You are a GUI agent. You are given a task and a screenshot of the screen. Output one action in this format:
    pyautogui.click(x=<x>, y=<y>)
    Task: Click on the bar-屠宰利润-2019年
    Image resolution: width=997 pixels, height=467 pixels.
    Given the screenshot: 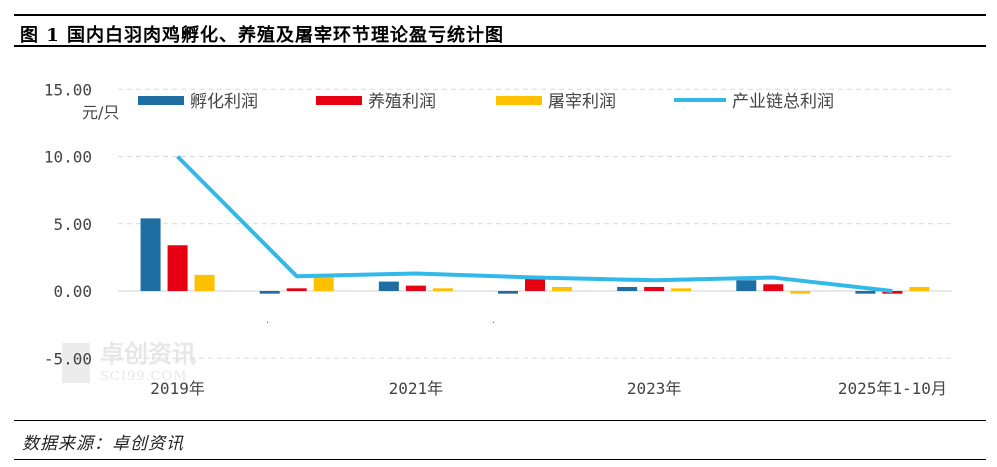 What is the action you would take?
    pyautogui.click(x=204, y=282)
    